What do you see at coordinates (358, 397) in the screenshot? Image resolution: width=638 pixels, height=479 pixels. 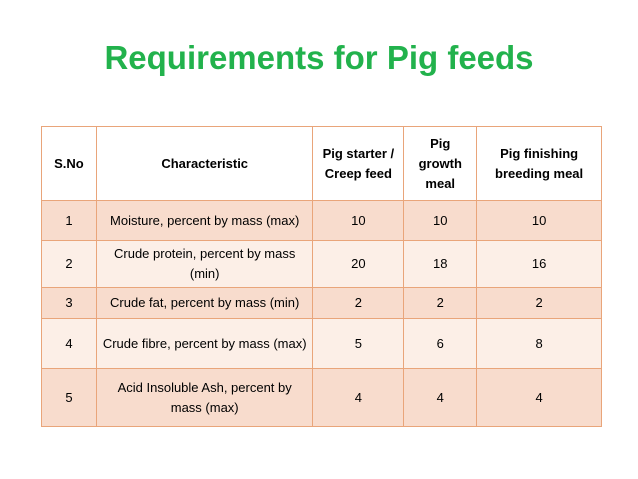 I see `cell-pig-starter: 4` at bounding box center [358, 397].